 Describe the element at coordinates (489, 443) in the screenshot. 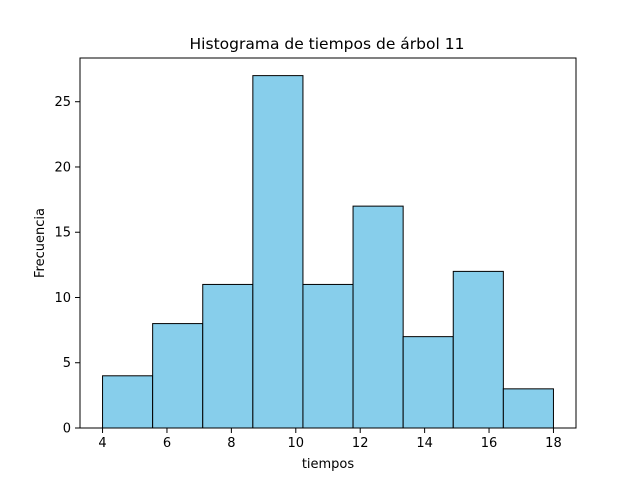

I see `x-tick-label: 16` at that location.